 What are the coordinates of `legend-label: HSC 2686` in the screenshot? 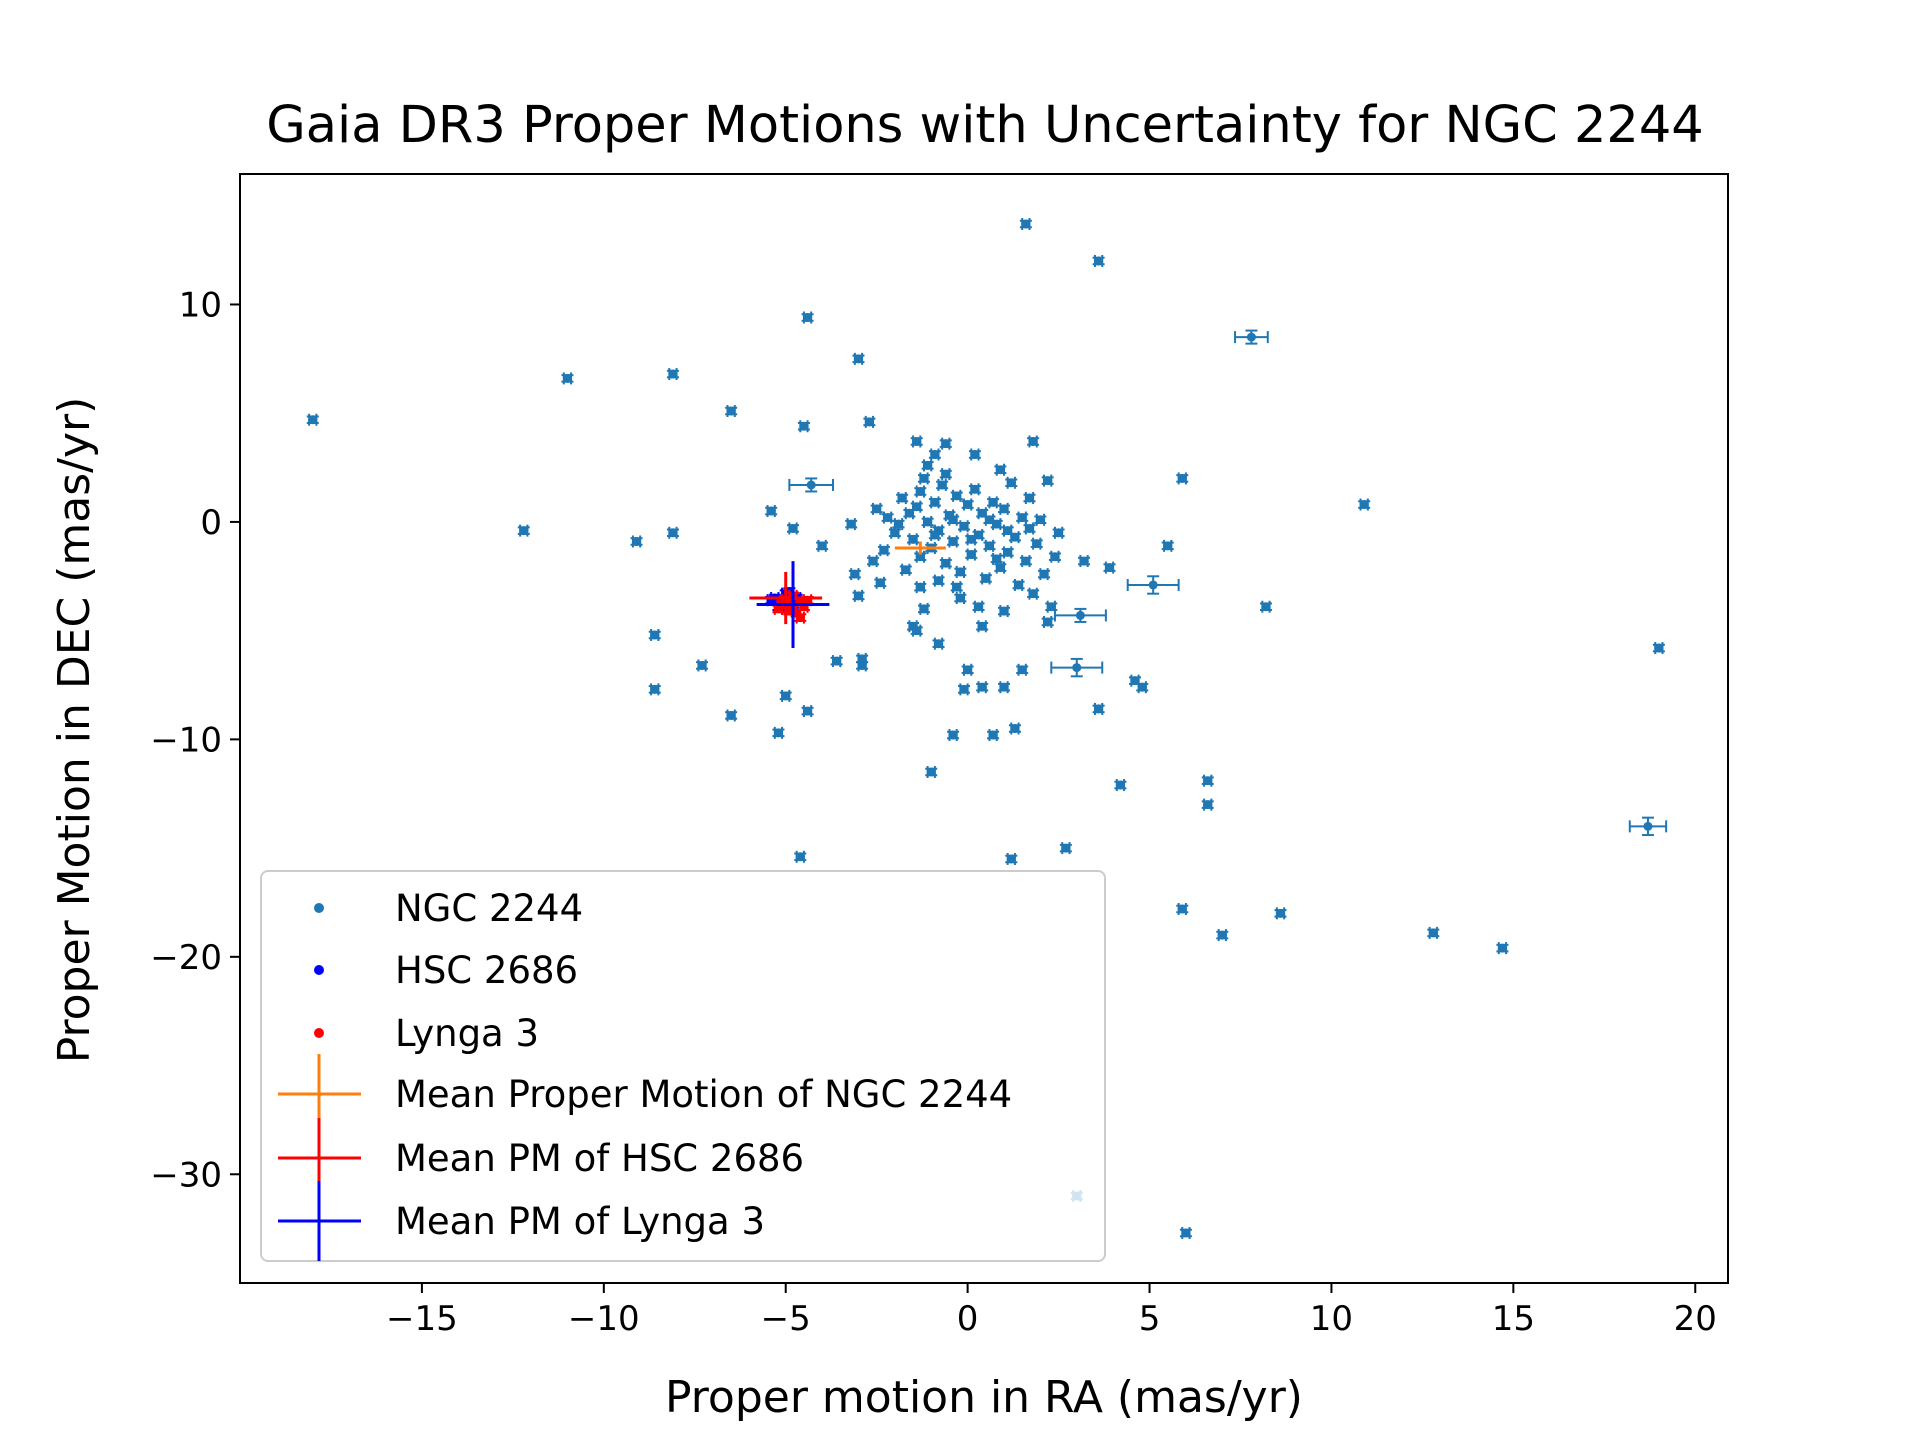 It's located at (486, 970).